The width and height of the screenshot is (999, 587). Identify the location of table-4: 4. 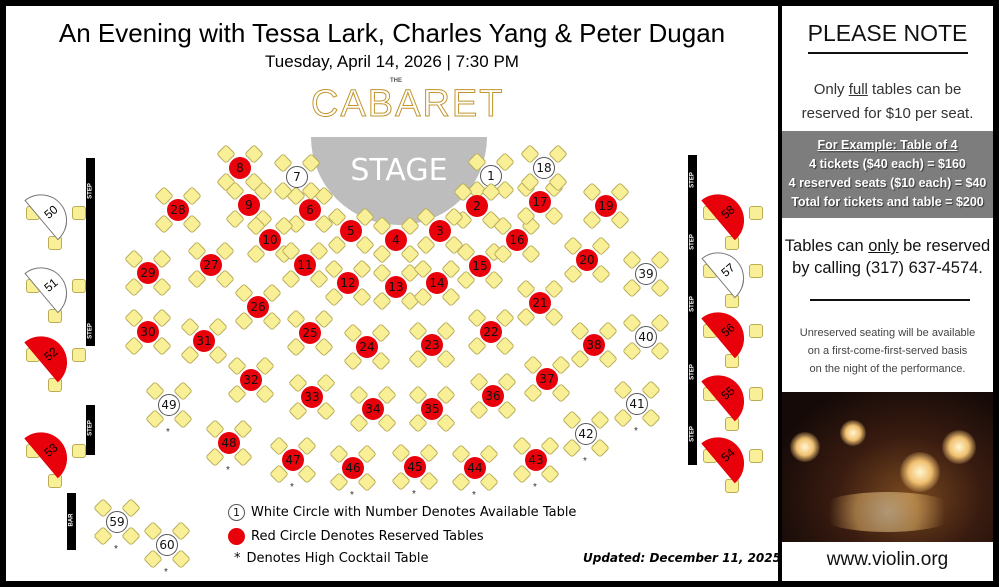
(396, 240).